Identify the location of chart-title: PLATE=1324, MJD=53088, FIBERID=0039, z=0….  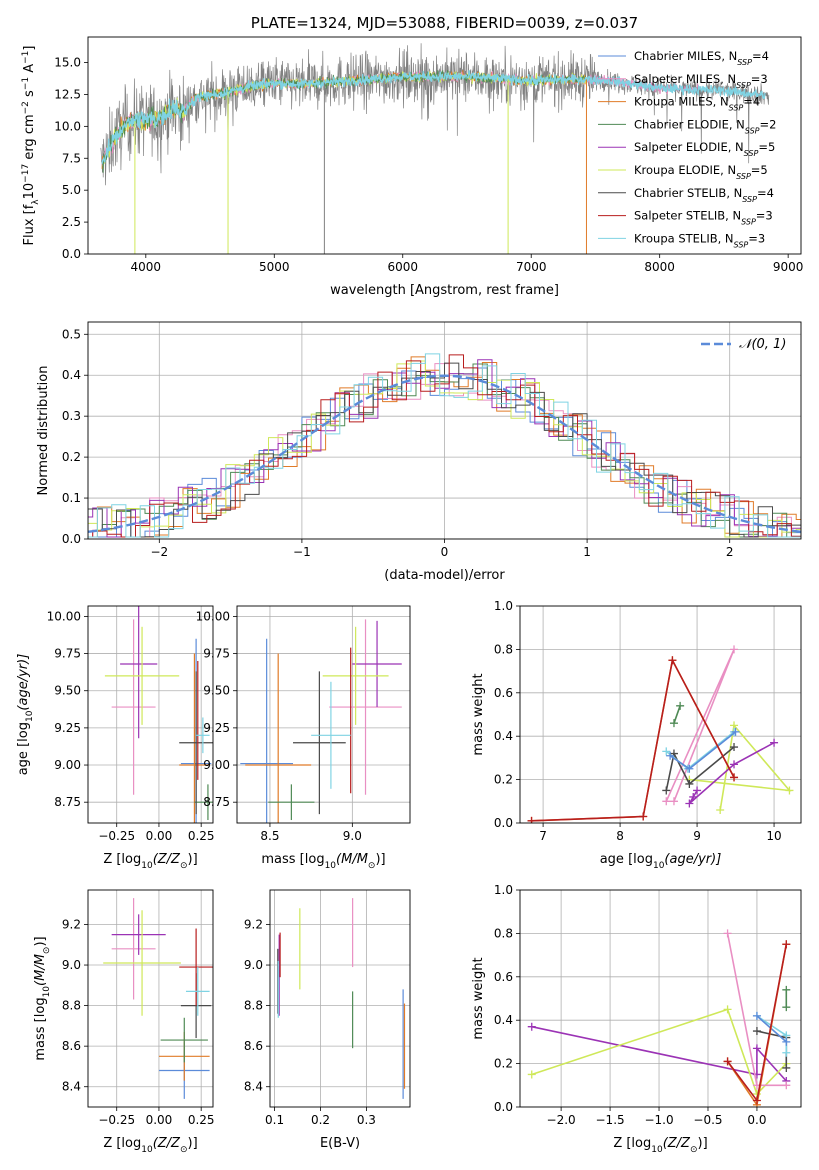
(444, 23).